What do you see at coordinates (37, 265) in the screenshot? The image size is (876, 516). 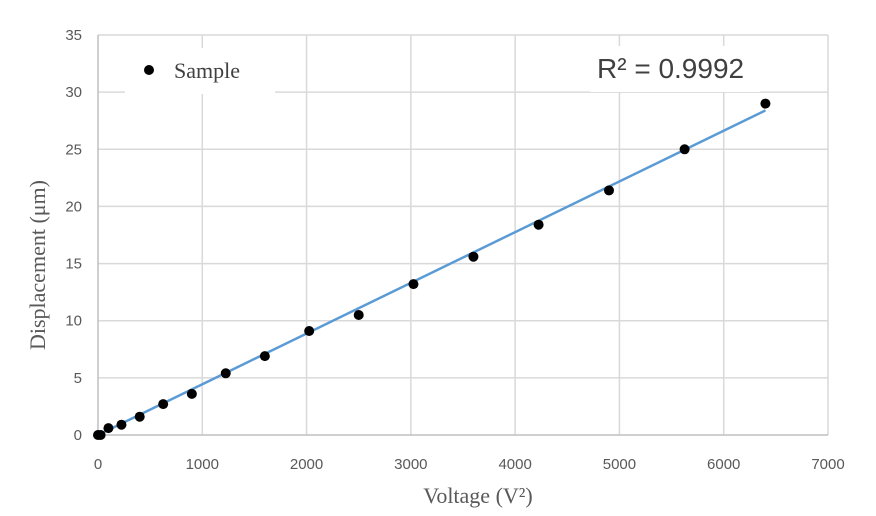 I see `y-axis-title: Displacement (μm)` at bounding box center [37, 265].